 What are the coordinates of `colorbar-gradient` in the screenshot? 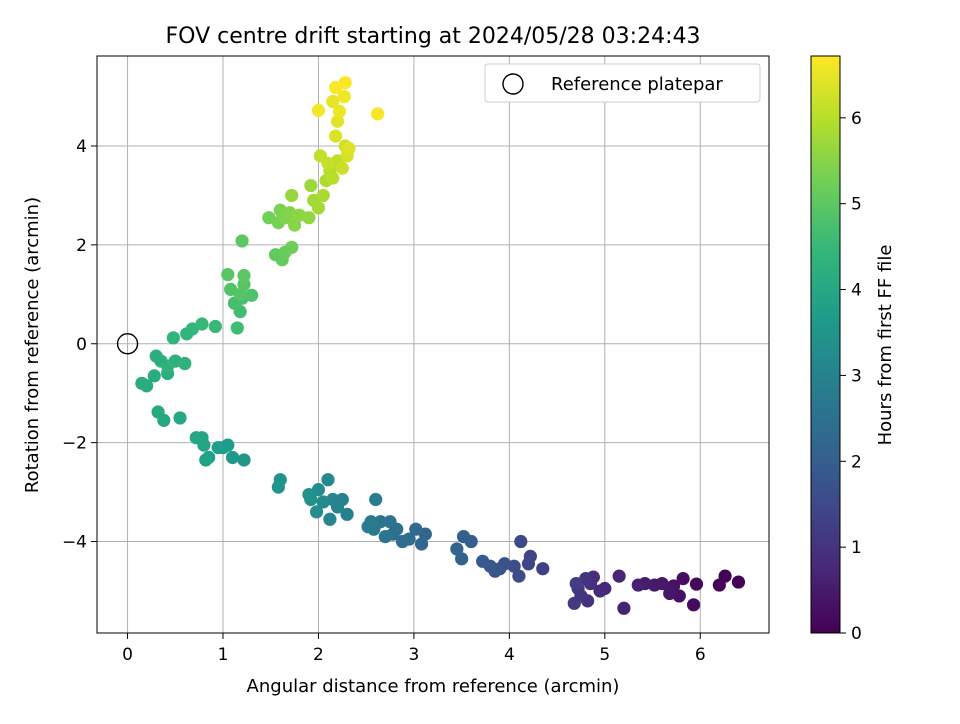 It's located at (825, 344).